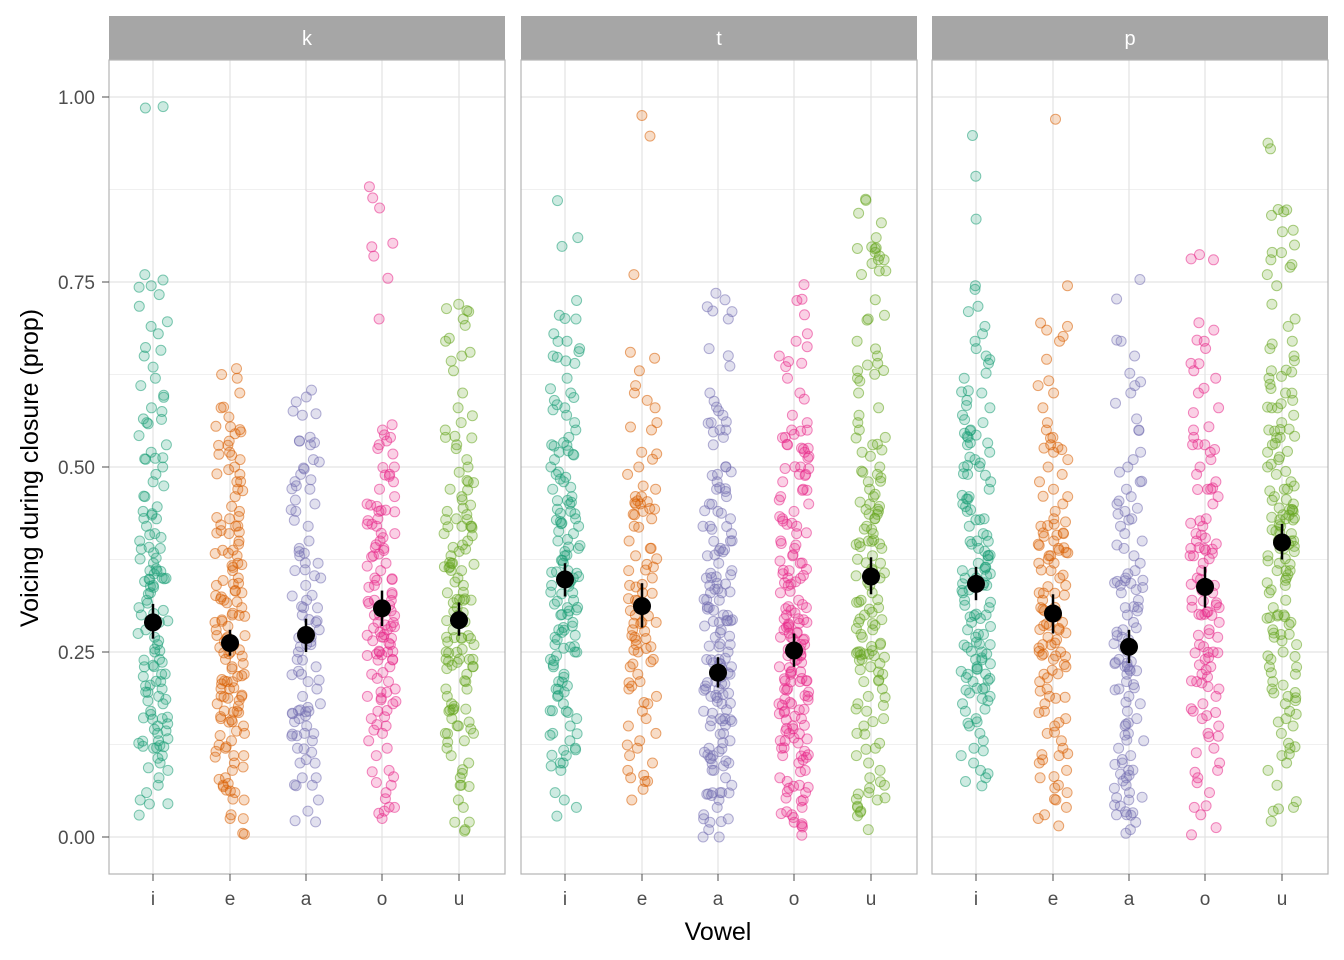 This screenshot has height=960, width=1344. I want to click on x-tick-label: i, so click(976, 899).